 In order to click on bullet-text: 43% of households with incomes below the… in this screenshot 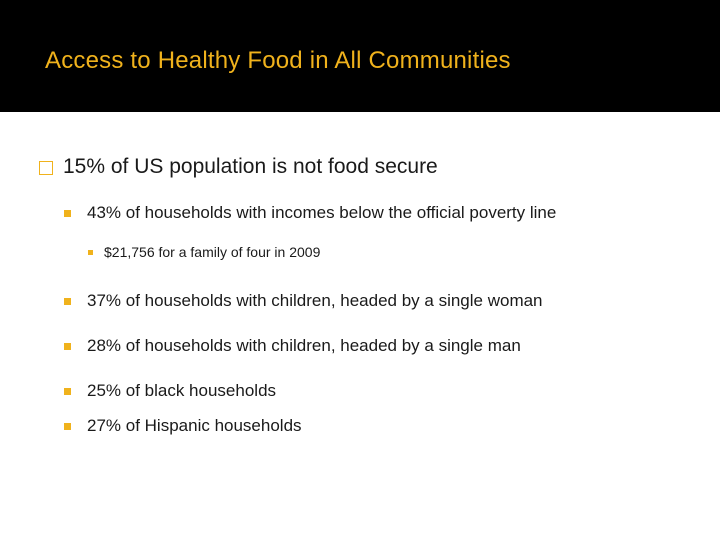, I will do `click(322, 212)`.